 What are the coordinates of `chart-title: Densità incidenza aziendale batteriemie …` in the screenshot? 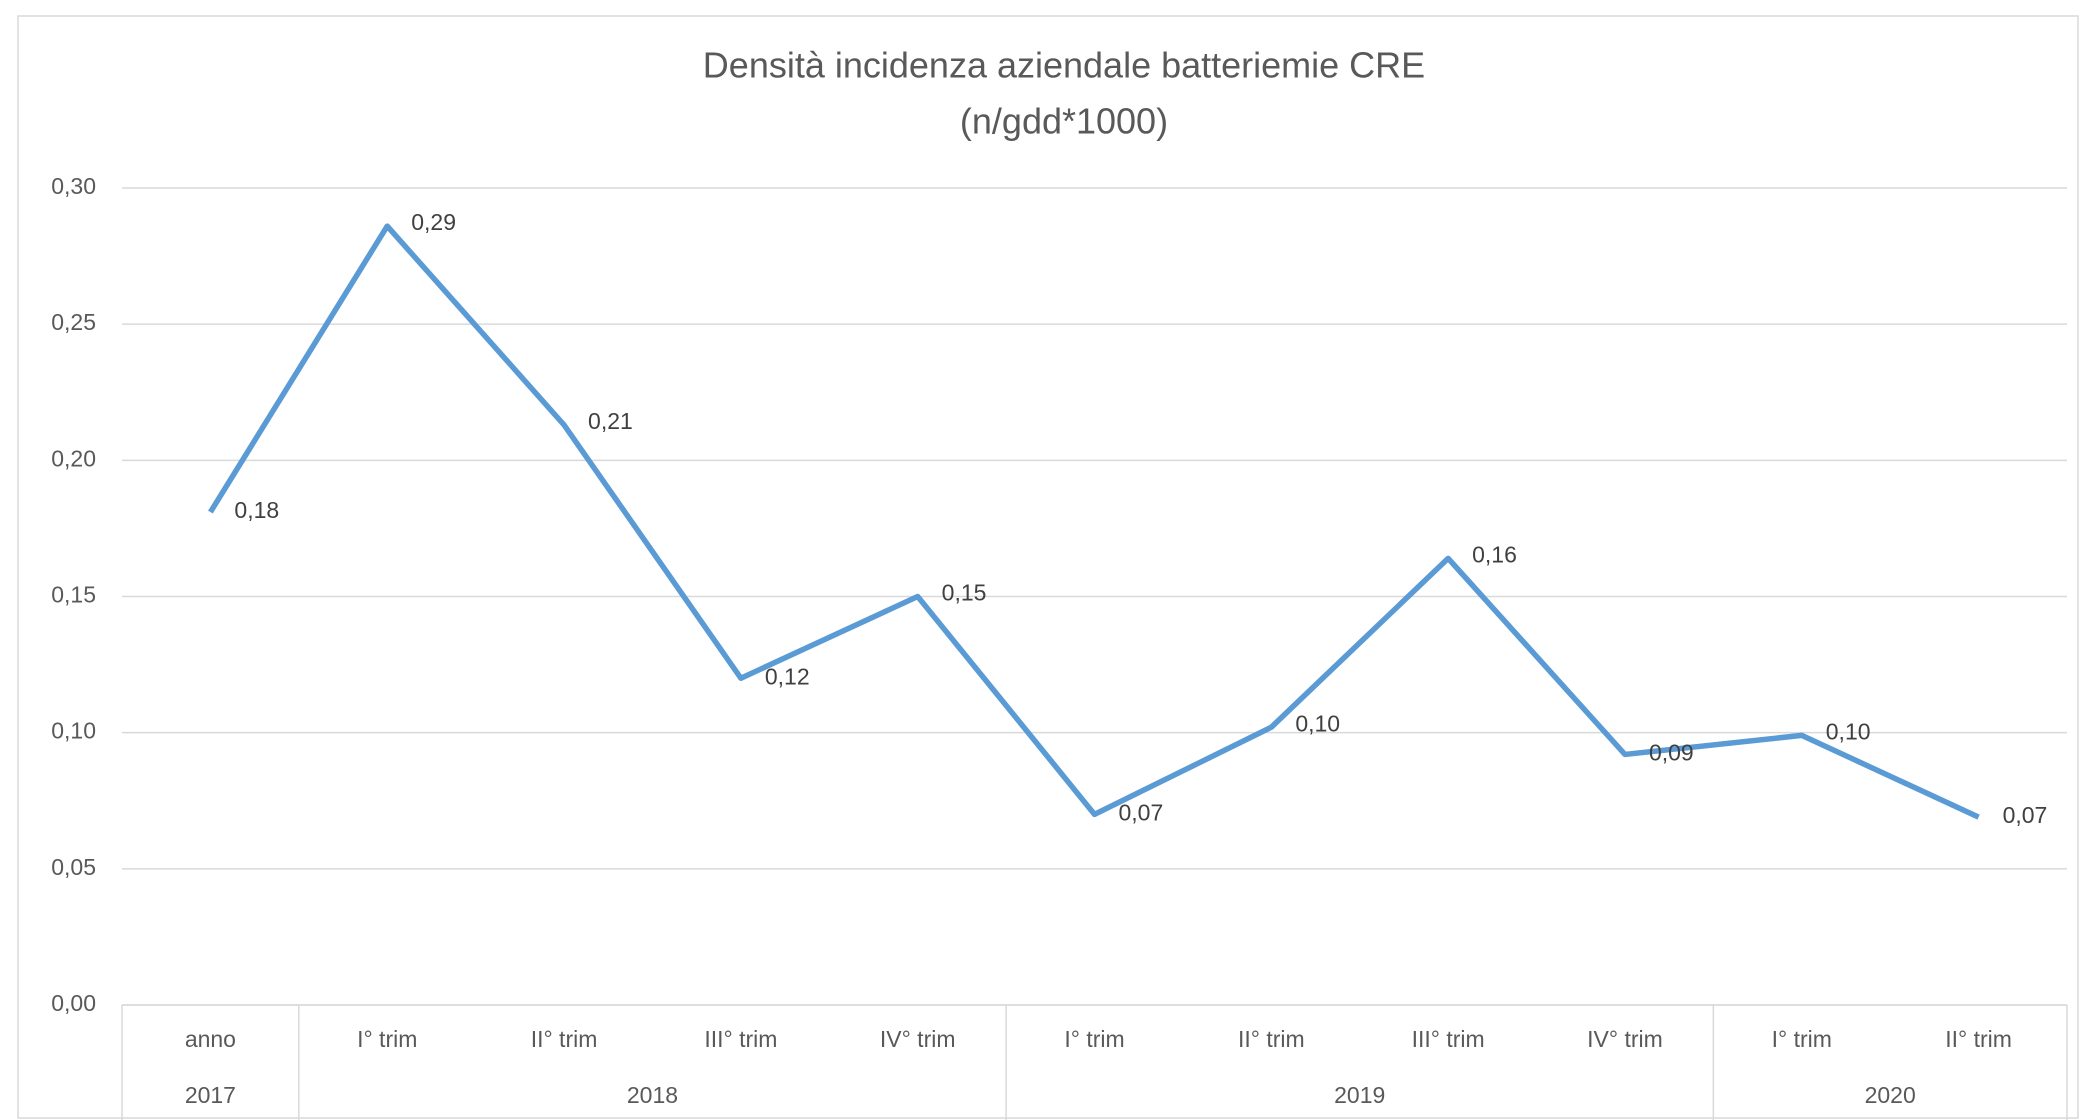 It's located at (1064, 65).